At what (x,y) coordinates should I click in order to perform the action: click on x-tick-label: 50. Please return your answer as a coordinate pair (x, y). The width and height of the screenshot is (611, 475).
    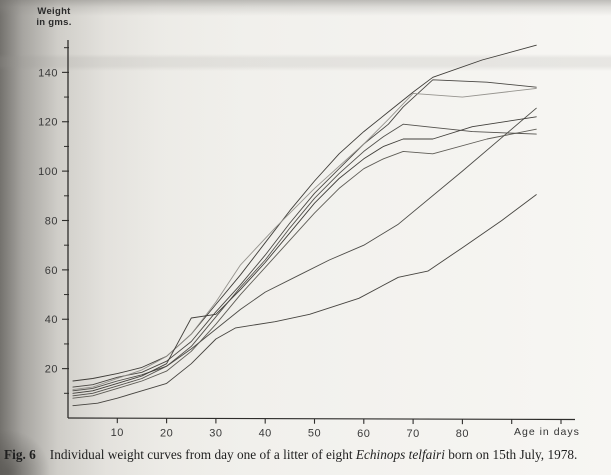
    Looking at the image, I should click on (314, 434).